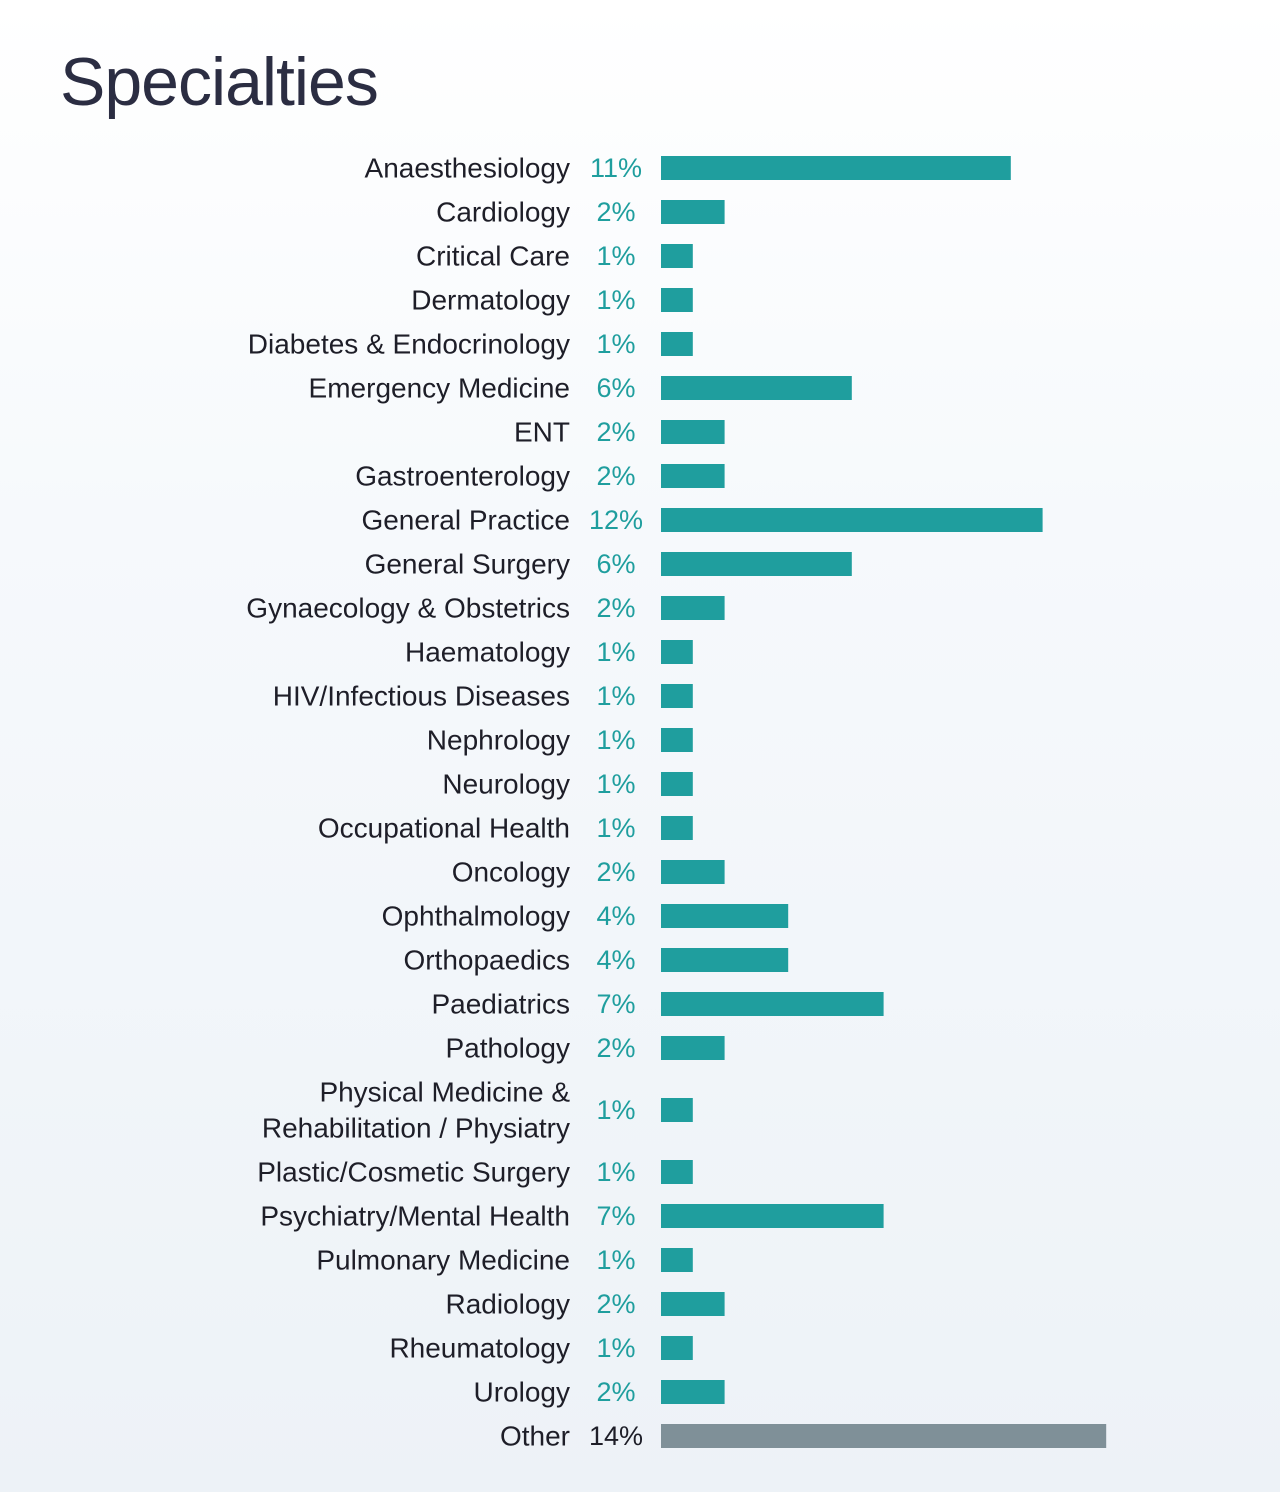  I want to click on category-label-anaesthesiology: Anaesthesiology, so click(467, 168).